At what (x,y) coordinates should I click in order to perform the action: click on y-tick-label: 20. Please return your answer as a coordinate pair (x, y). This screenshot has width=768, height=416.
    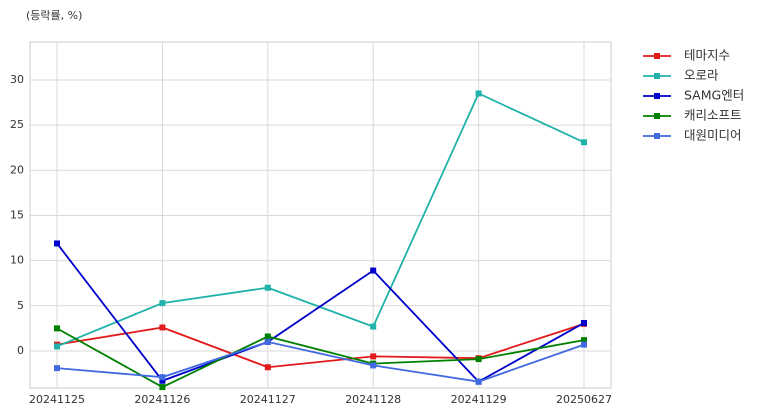
    Looking at the image, I should click on (17, 169).